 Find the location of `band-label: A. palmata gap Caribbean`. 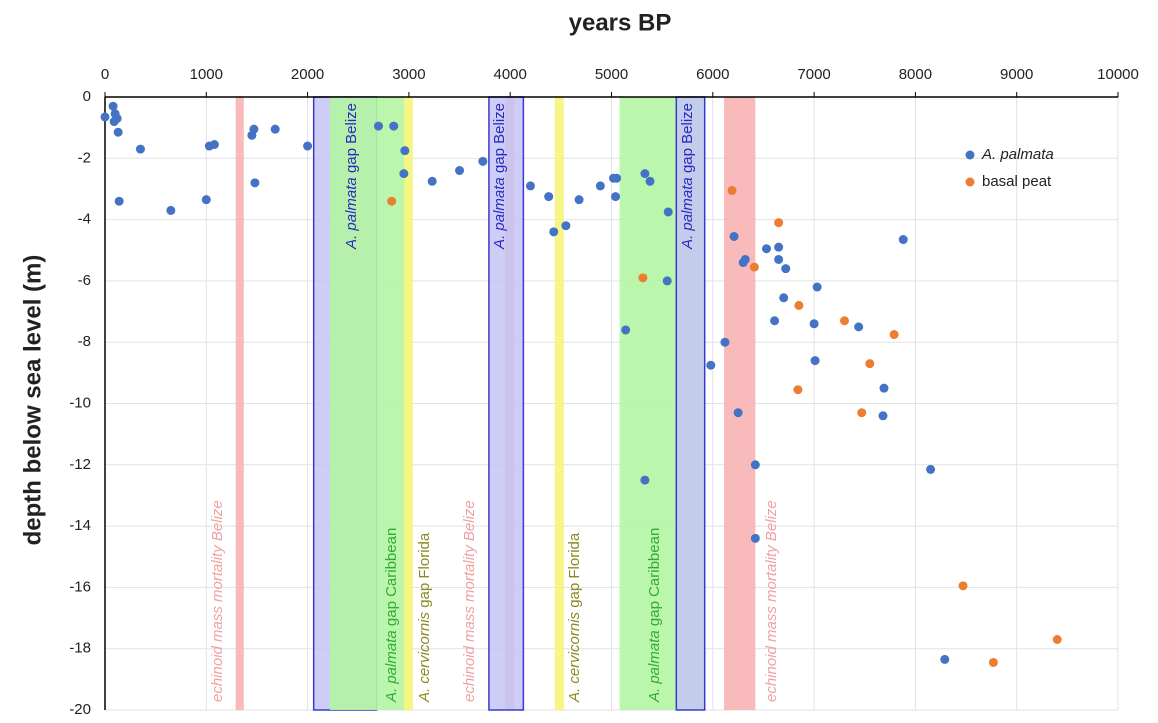

band-label: A. palmata gap Caribbean is located at coordinates (391, 615).